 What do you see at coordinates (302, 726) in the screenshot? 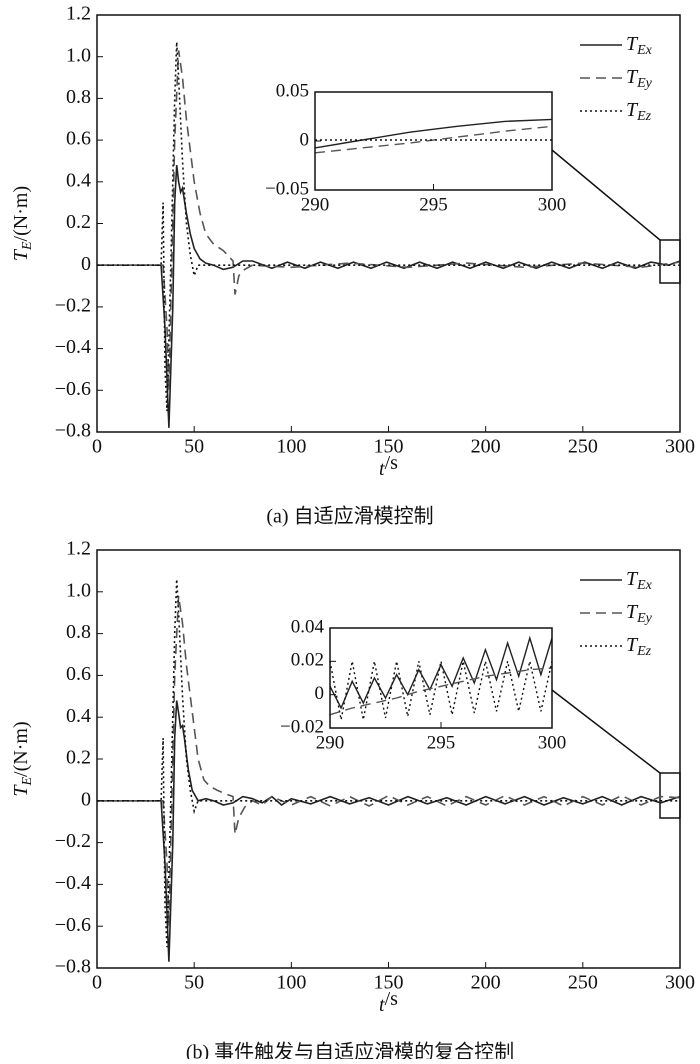
I see `y-tick-label: −0.02` at bounding box center [302, 726].